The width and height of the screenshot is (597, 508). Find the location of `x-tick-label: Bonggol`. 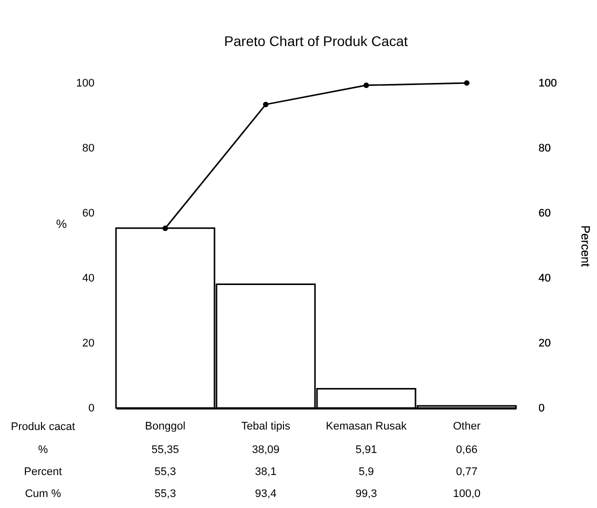

x-tick-label: Bonggol is located at coordinates (165, 426).